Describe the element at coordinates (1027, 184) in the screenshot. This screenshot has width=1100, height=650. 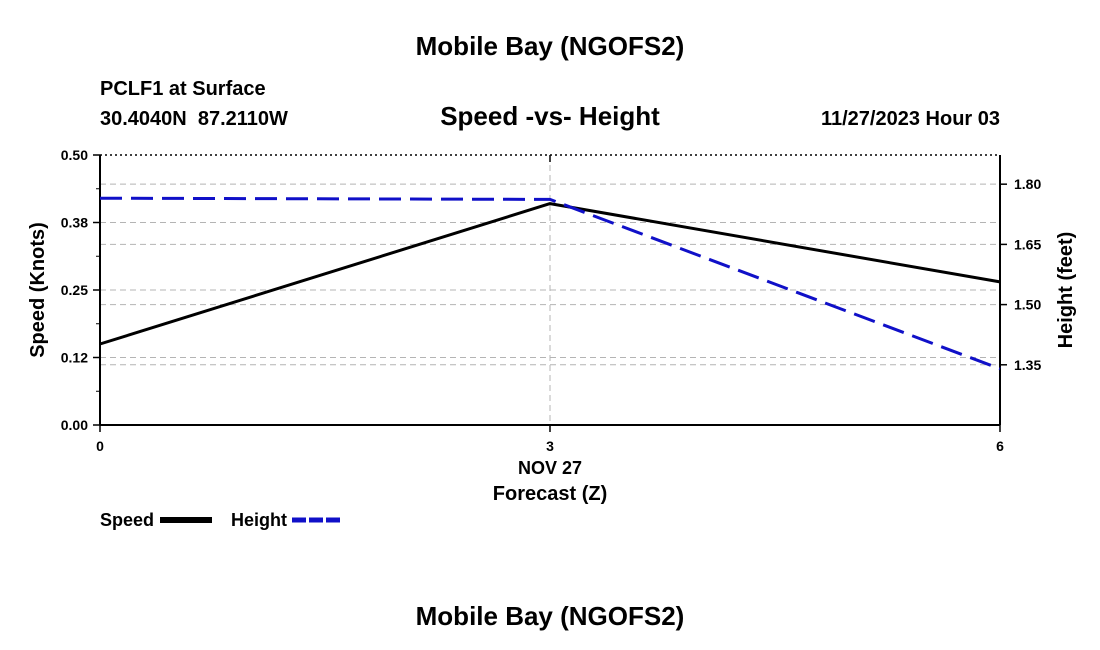
I see `y-right-tick-label-3: 1.80` at that location.